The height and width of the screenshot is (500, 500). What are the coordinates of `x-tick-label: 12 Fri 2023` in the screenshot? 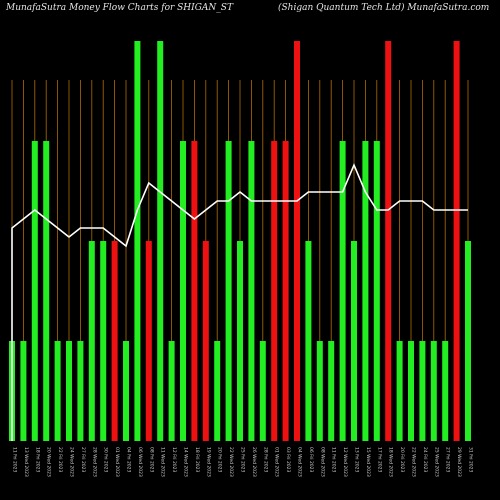 It's located at (174, 460).